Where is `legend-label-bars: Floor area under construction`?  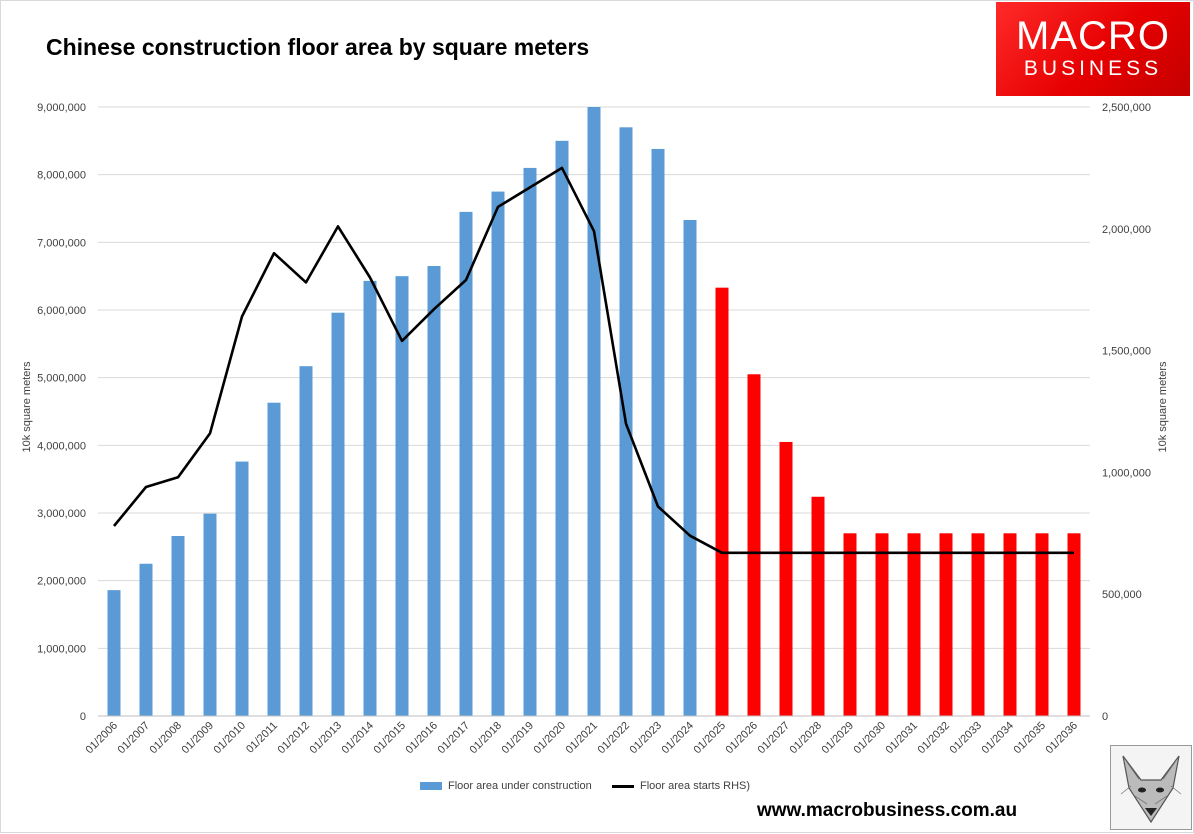 legend-label-bars: Floor area under construction is located at coordinates (520, 786).